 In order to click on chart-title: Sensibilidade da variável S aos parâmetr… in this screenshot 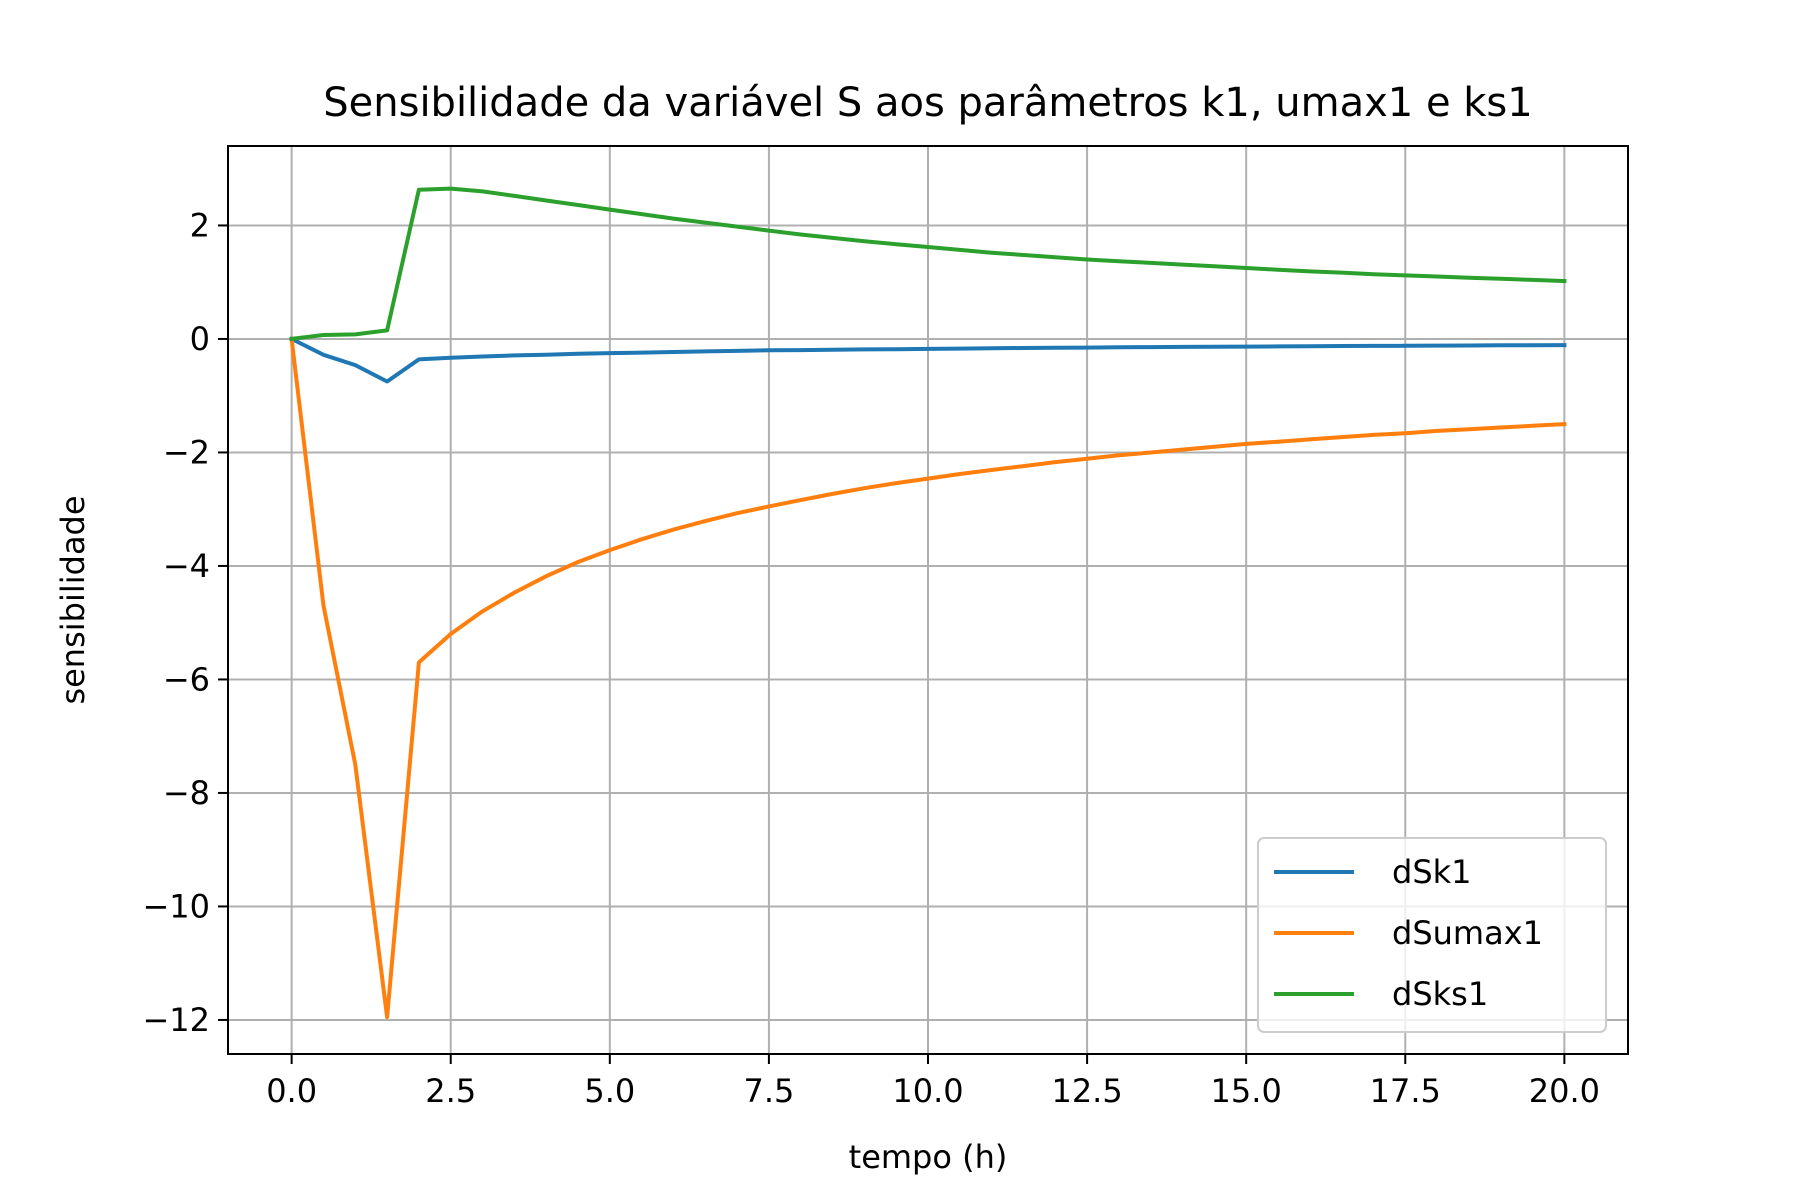, I will do `click(927, 103)`.